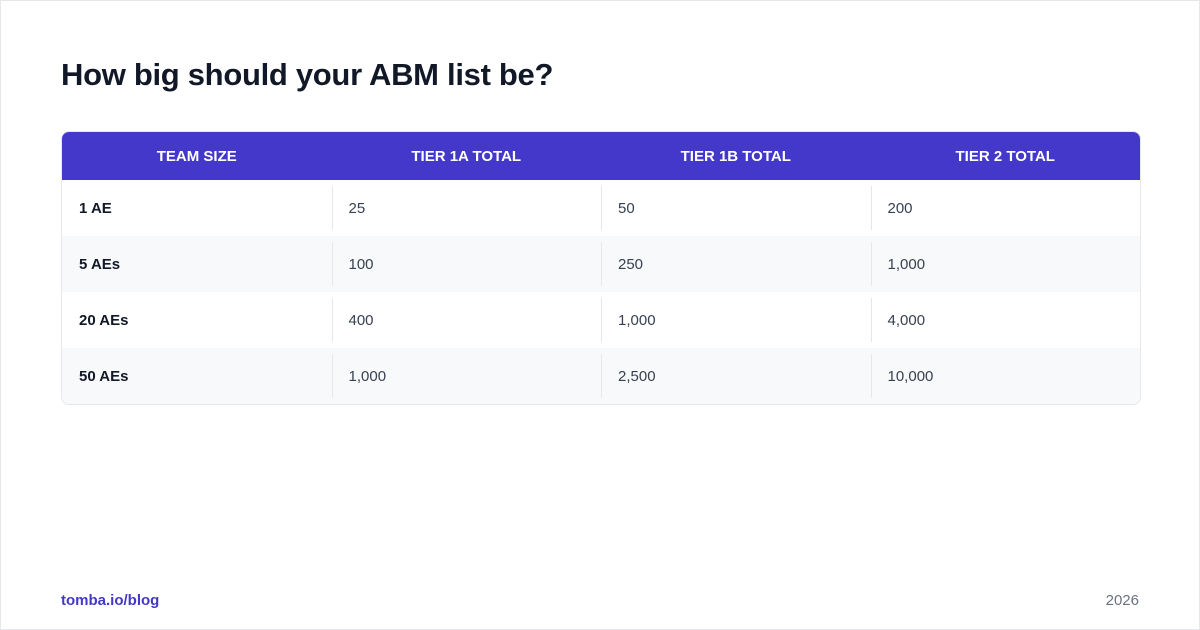  I want to click on table-row: 1 AE 25 50 200, so click(601, 208).